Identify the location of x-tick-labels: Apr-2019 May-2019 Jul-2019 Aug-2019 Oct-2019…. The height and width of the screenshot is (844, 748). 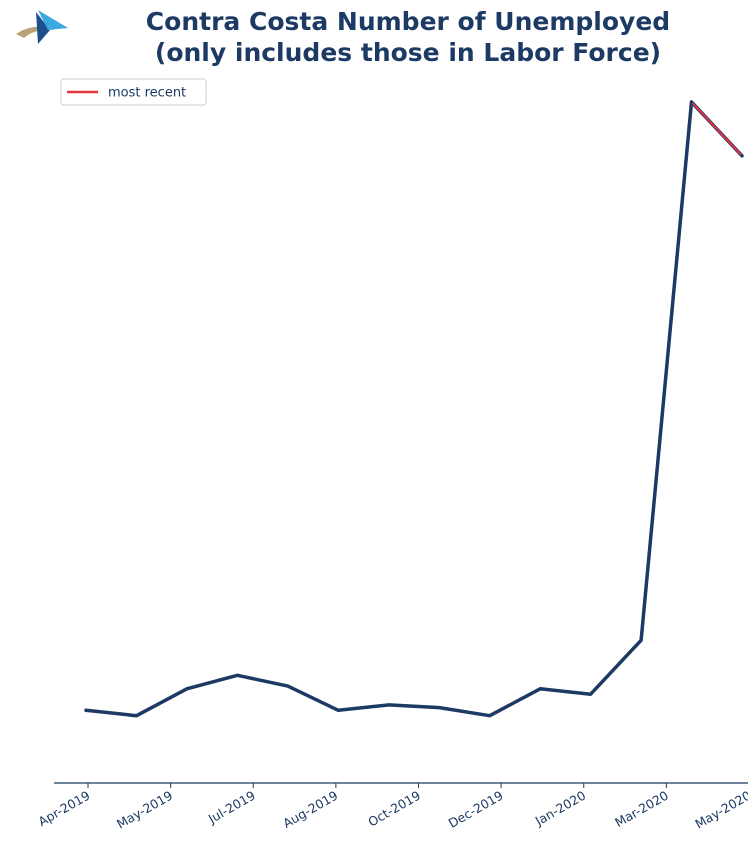
(392, 810).